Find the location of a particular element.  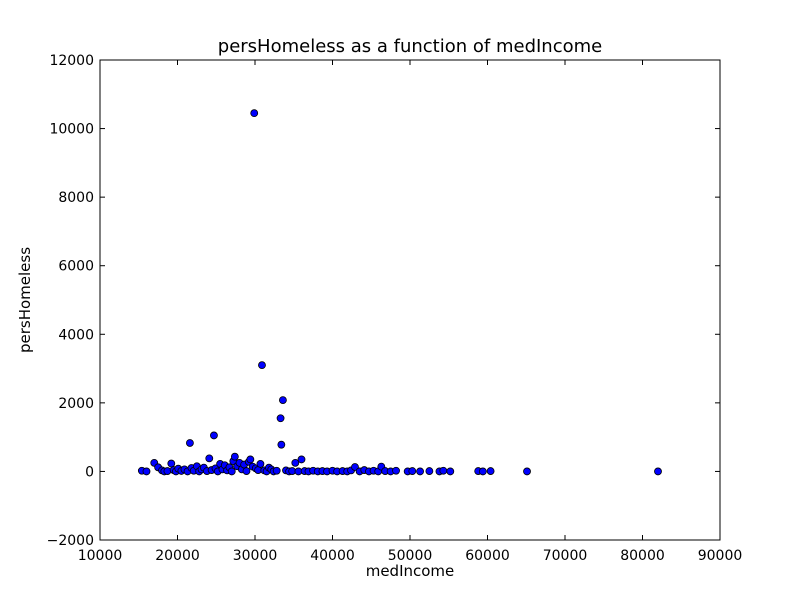

chart-title: persHomeless as a function of medIncome is located at coordinates (410, 46).